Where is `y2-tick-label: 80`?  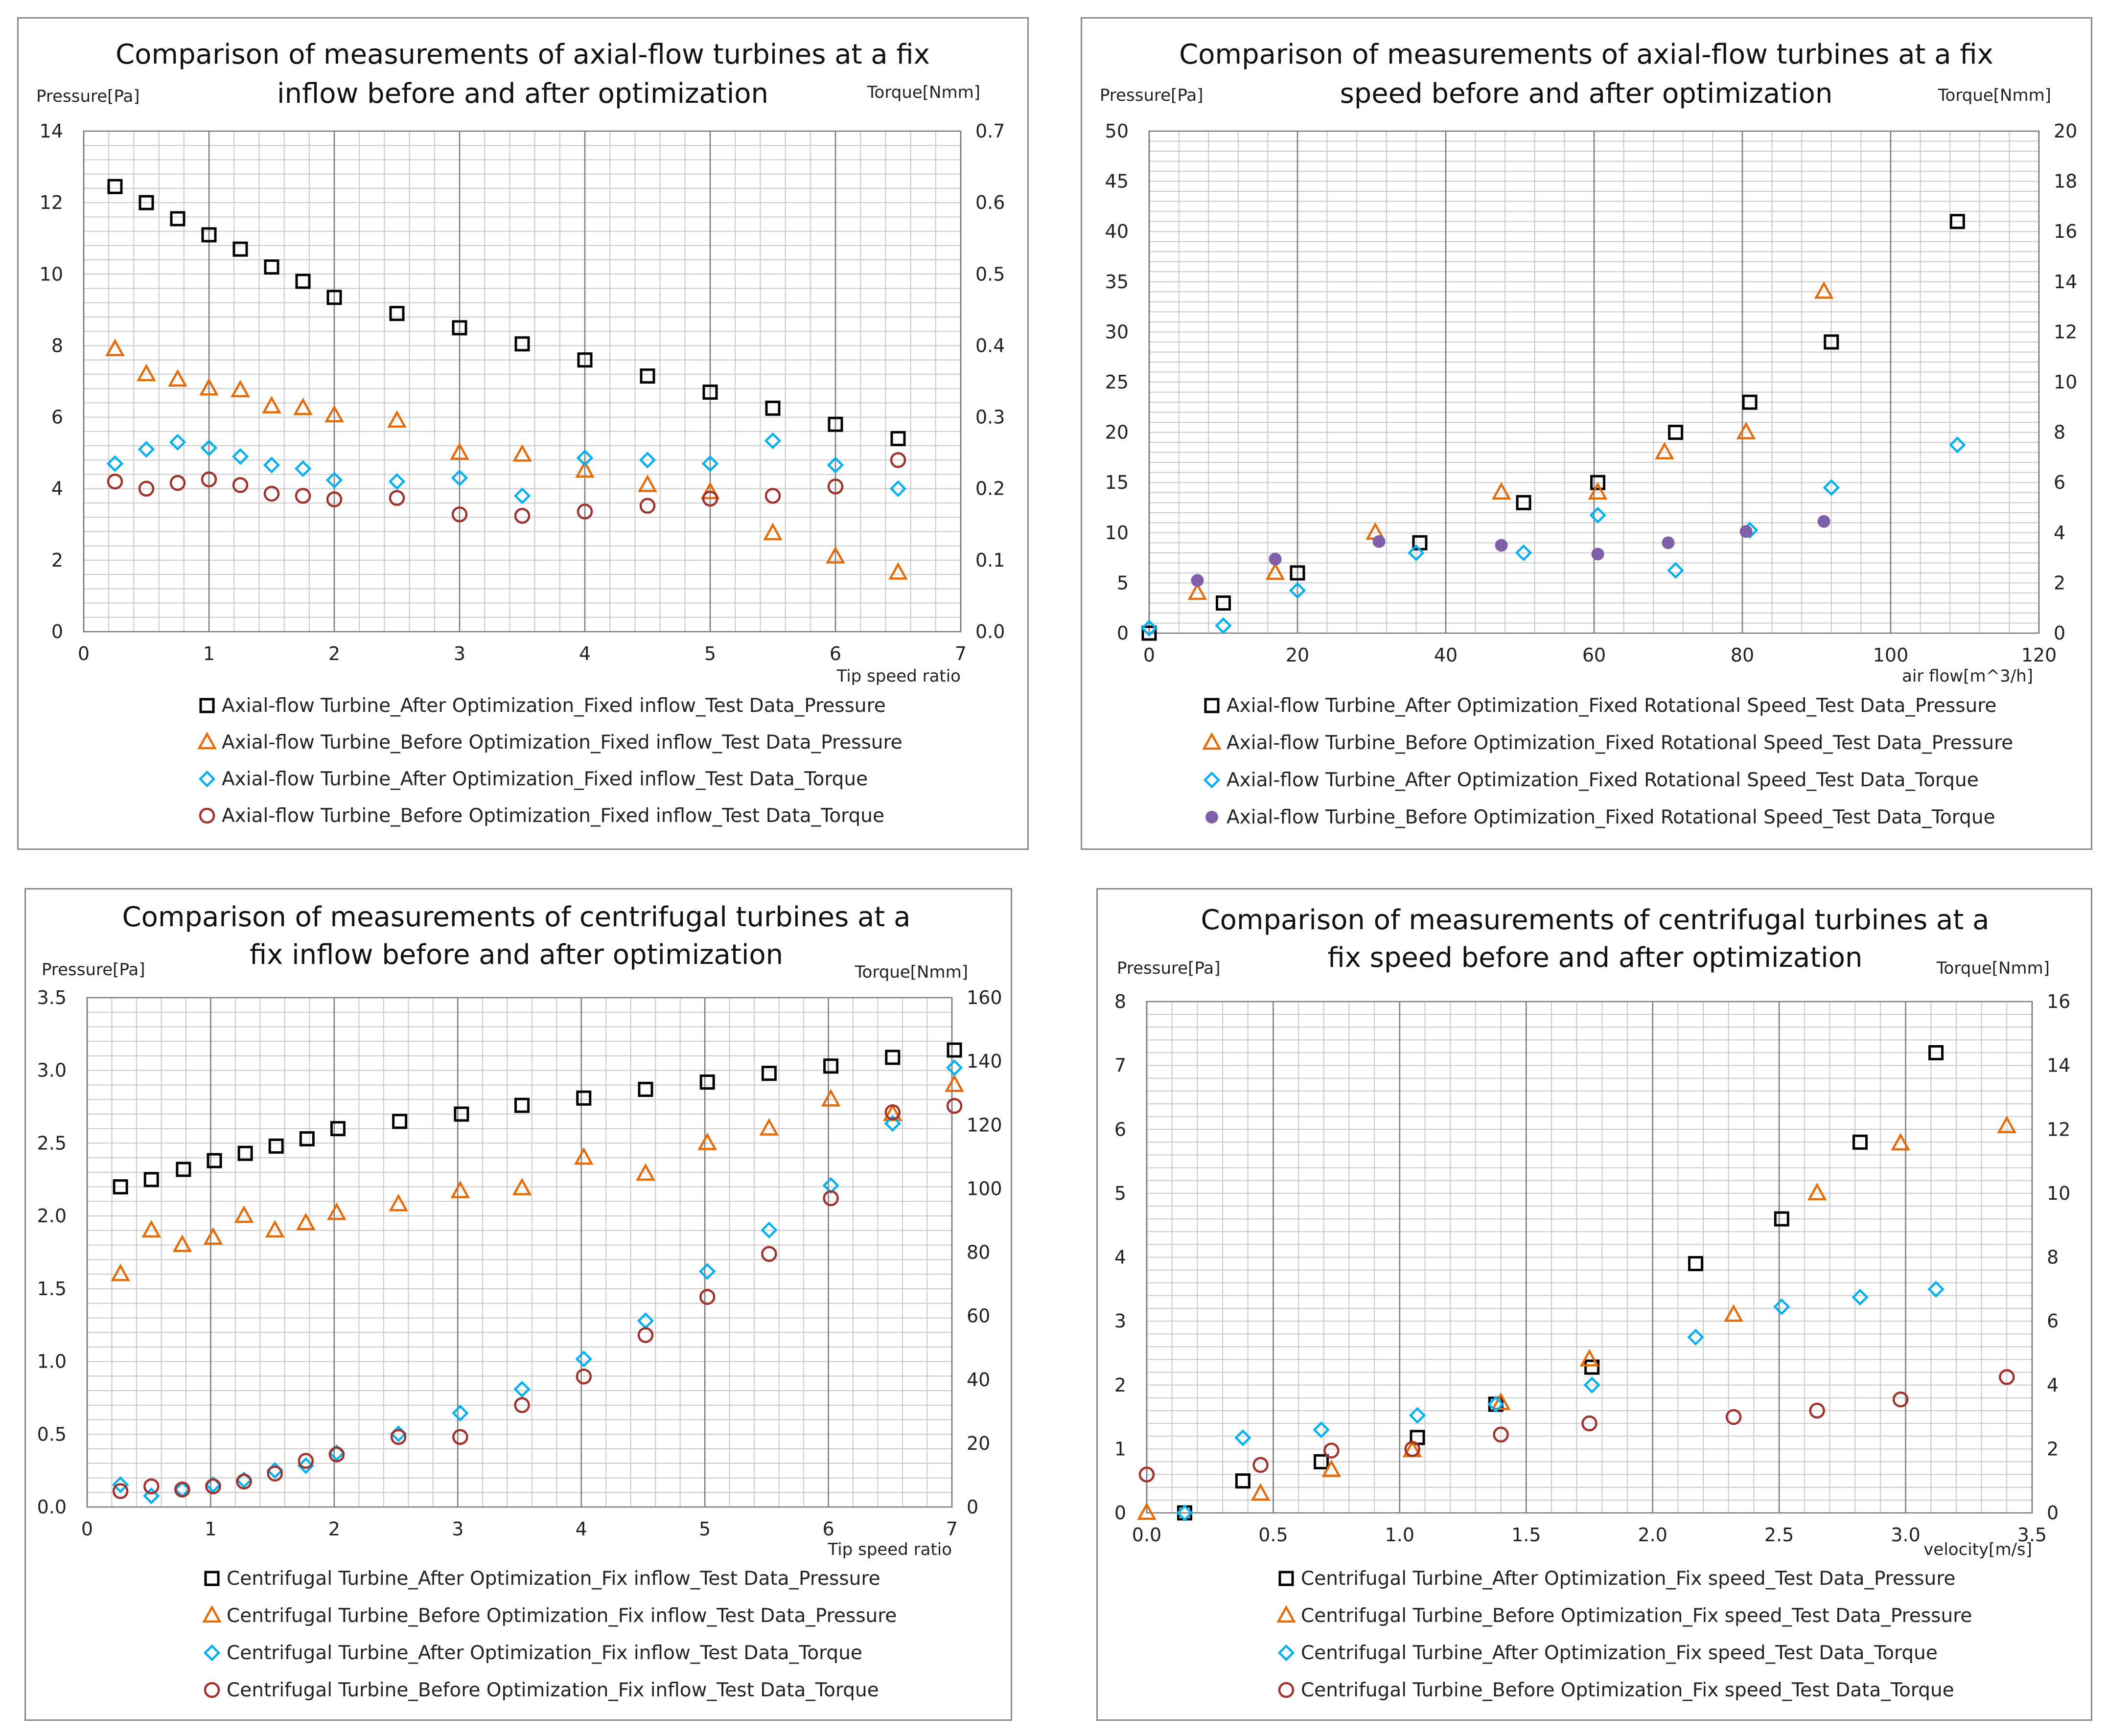
y2-tick-label: 80 is located at coordinates (978, 1252).